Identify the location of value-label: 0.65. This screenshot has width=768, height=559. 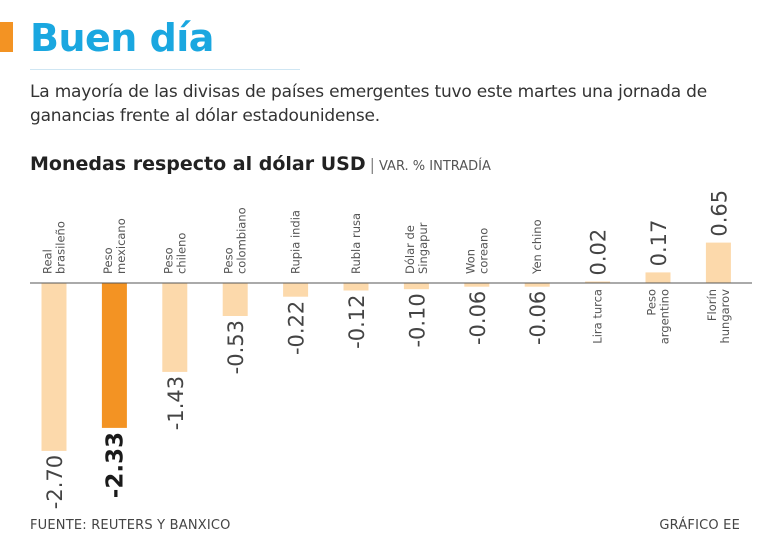
(719, 213).